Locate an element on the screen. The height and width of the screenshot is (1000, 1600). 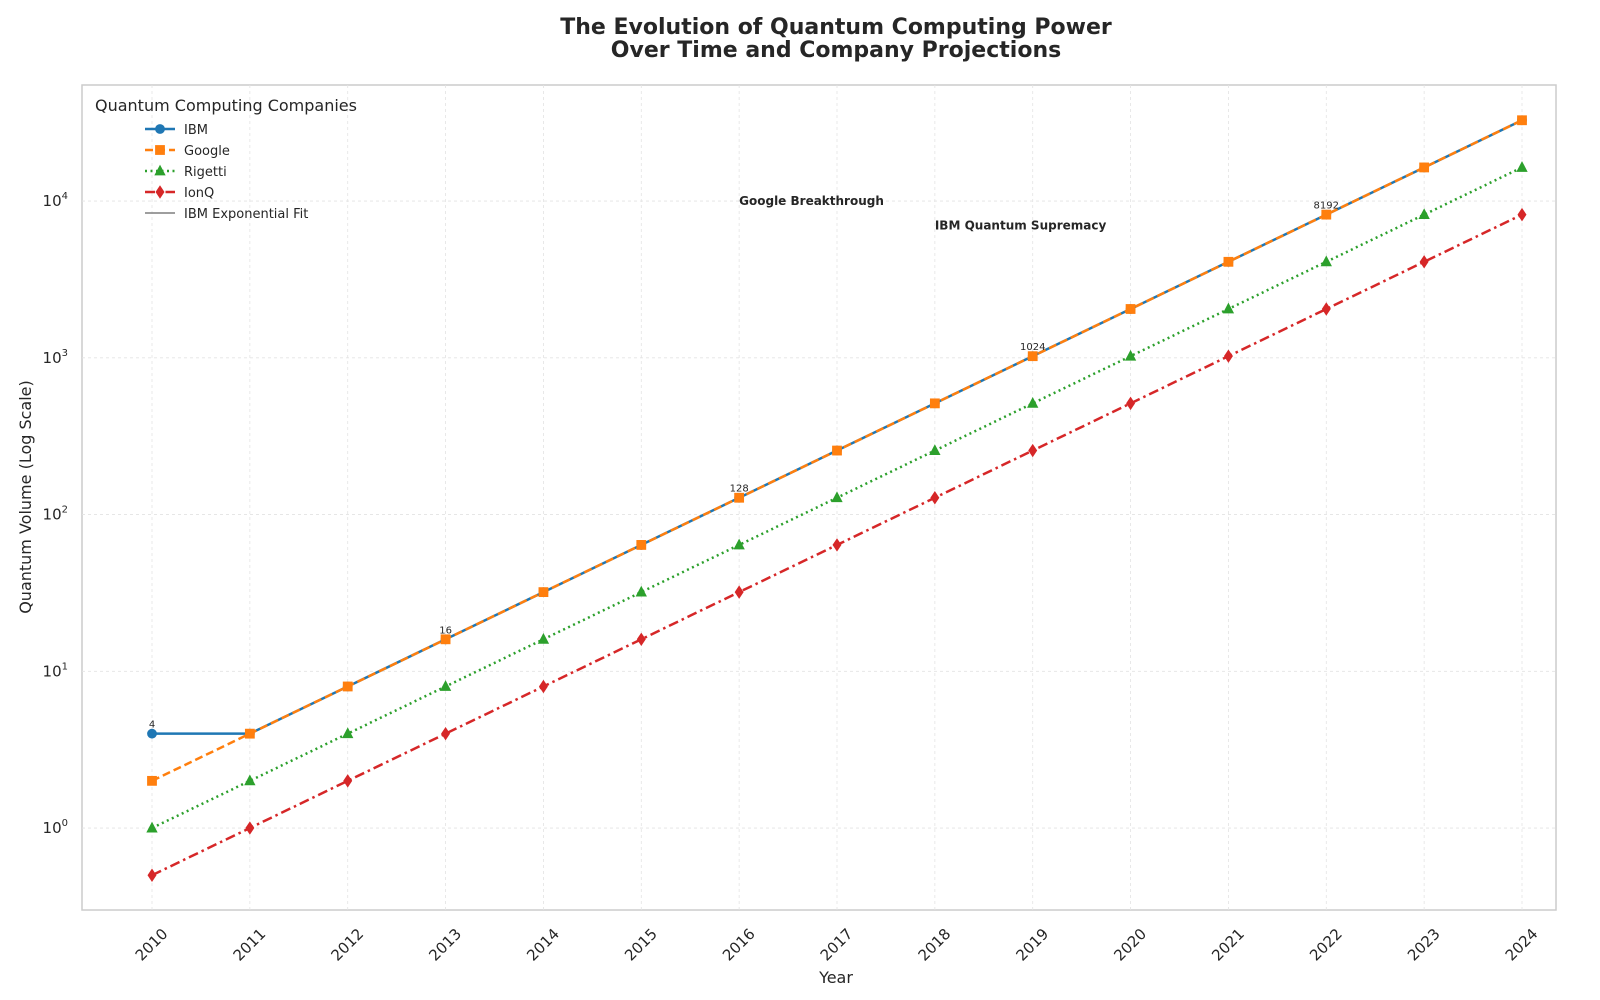
y-tick-label: 10² is located at coordinates (55, 514).